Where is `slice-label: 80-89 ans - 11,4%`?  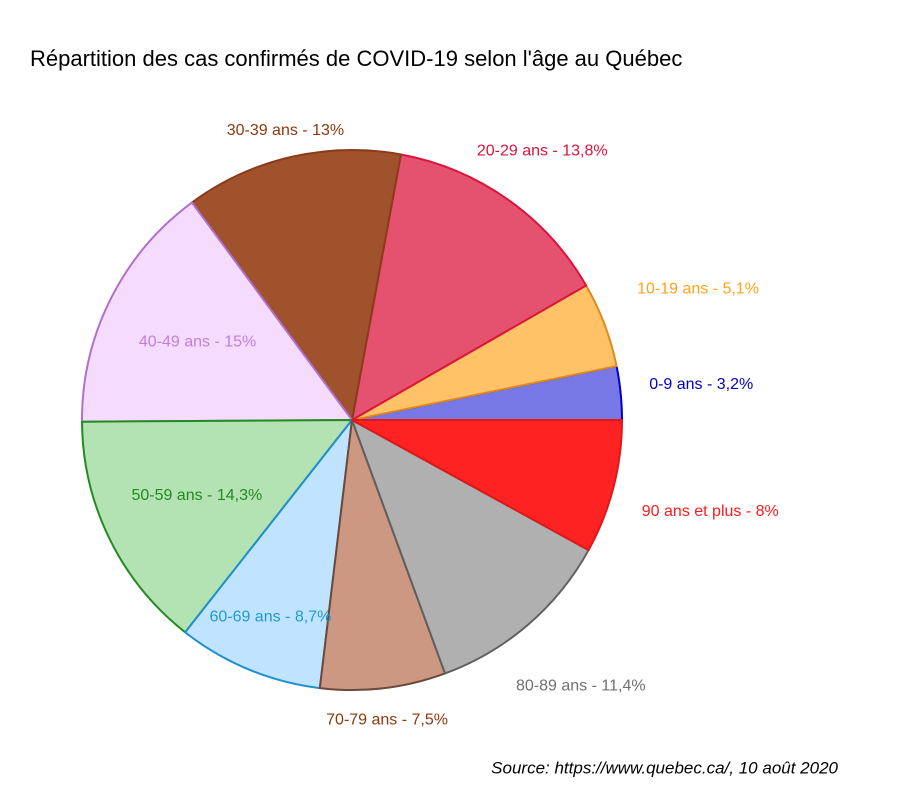 slice-label: 80-89 ans - 11,4% is located at coordinates (581, 685).